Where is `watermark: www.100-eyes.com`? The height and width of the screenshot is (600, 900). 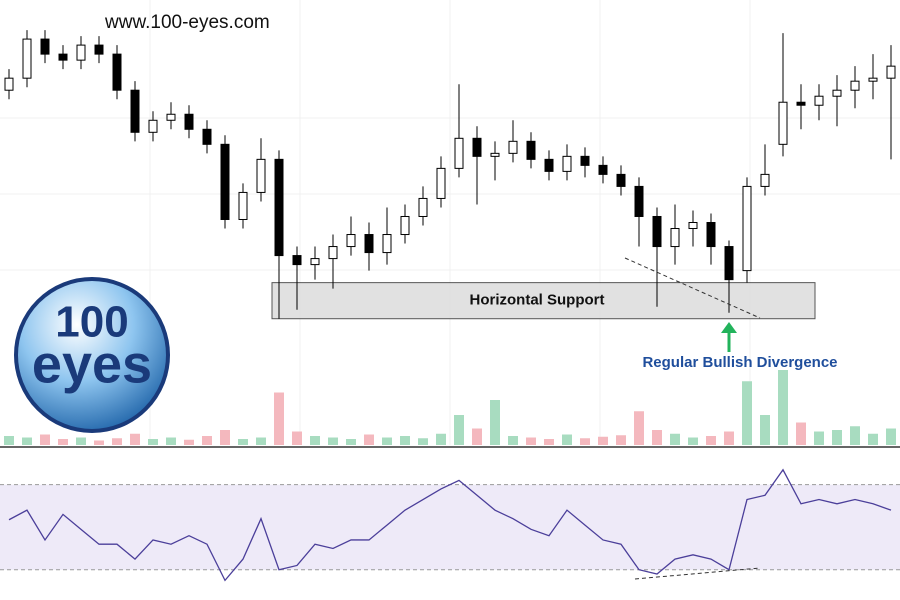
watermark: www.100-eyes.com is located at coordinates (187, 22).